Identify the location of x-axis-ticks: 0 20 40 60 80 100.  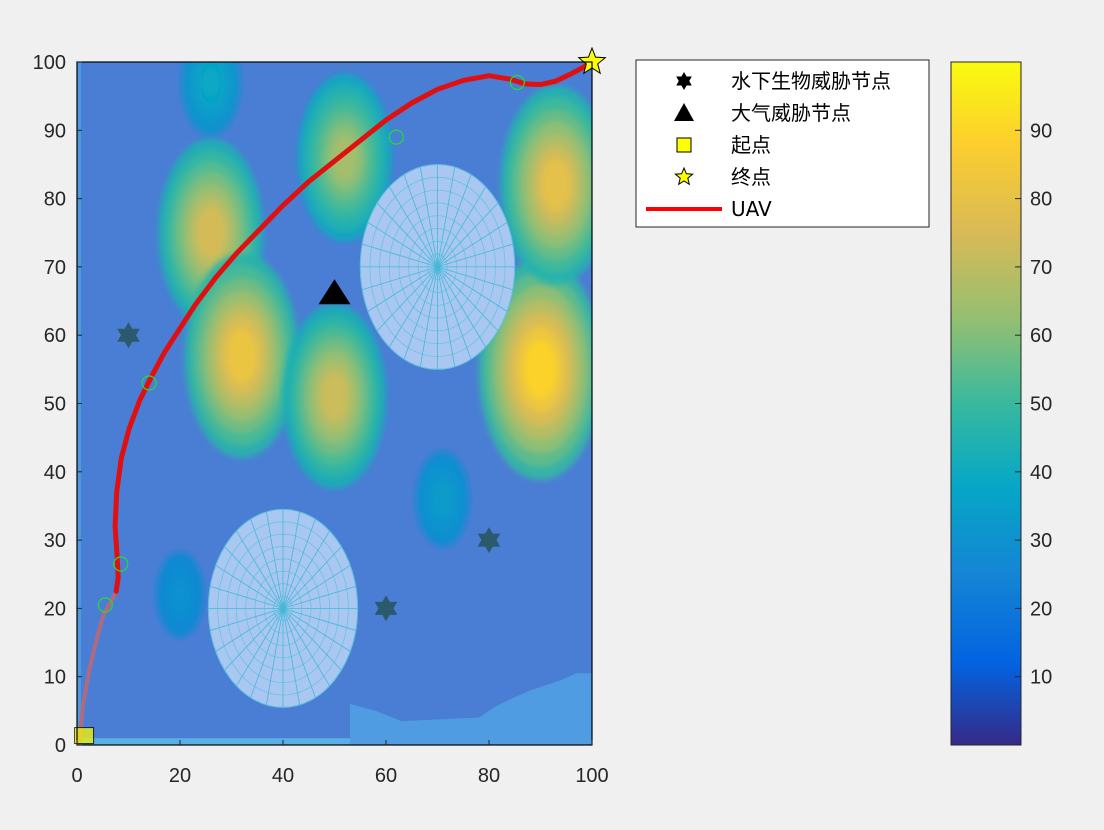
(340, 763).